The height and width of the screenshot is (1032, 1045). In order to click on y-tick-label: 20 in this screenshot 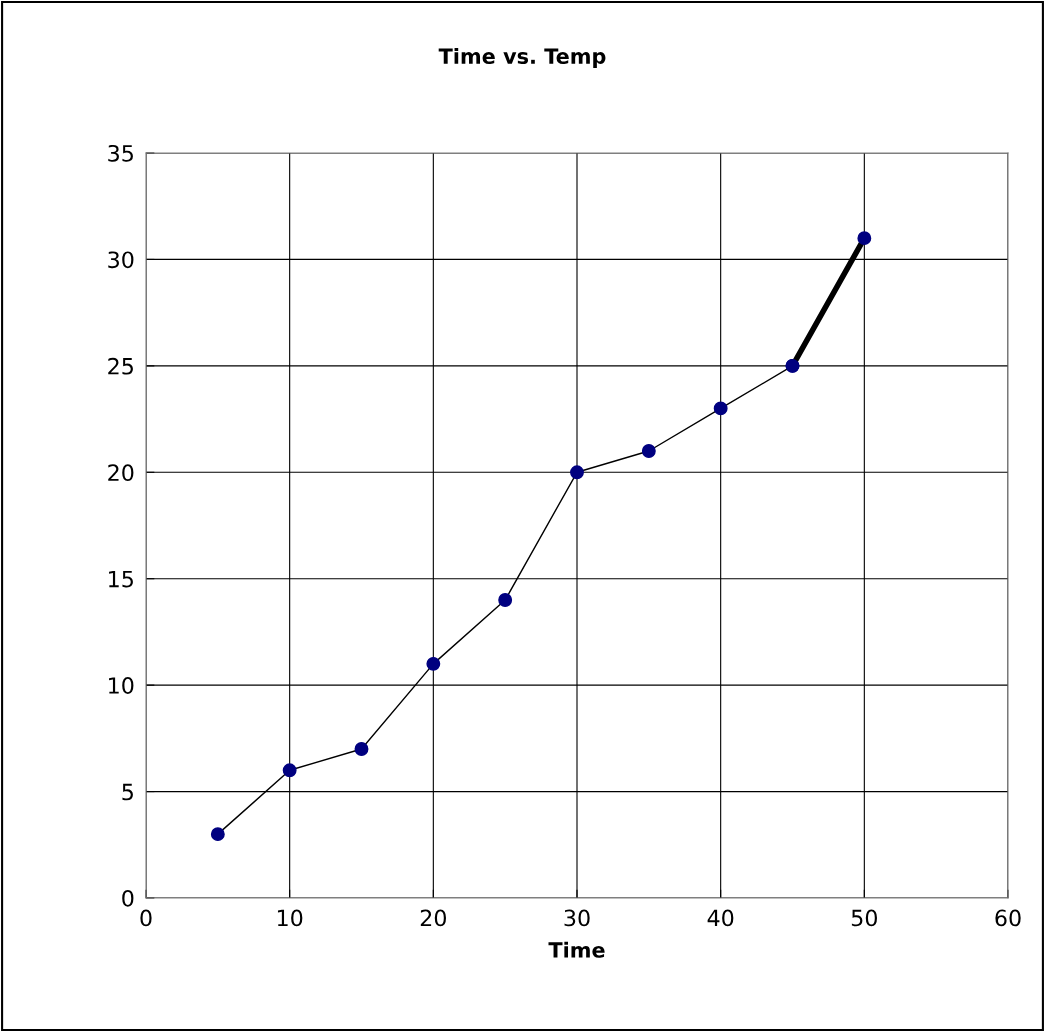, I will do `click(121, 473)`.